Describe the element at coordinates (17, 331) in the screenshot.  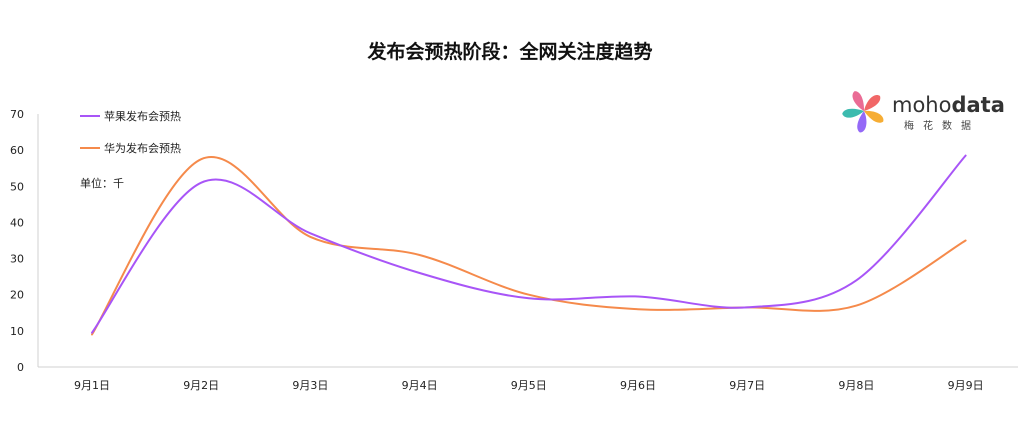
I see `y-tick-label: 10` at that location.